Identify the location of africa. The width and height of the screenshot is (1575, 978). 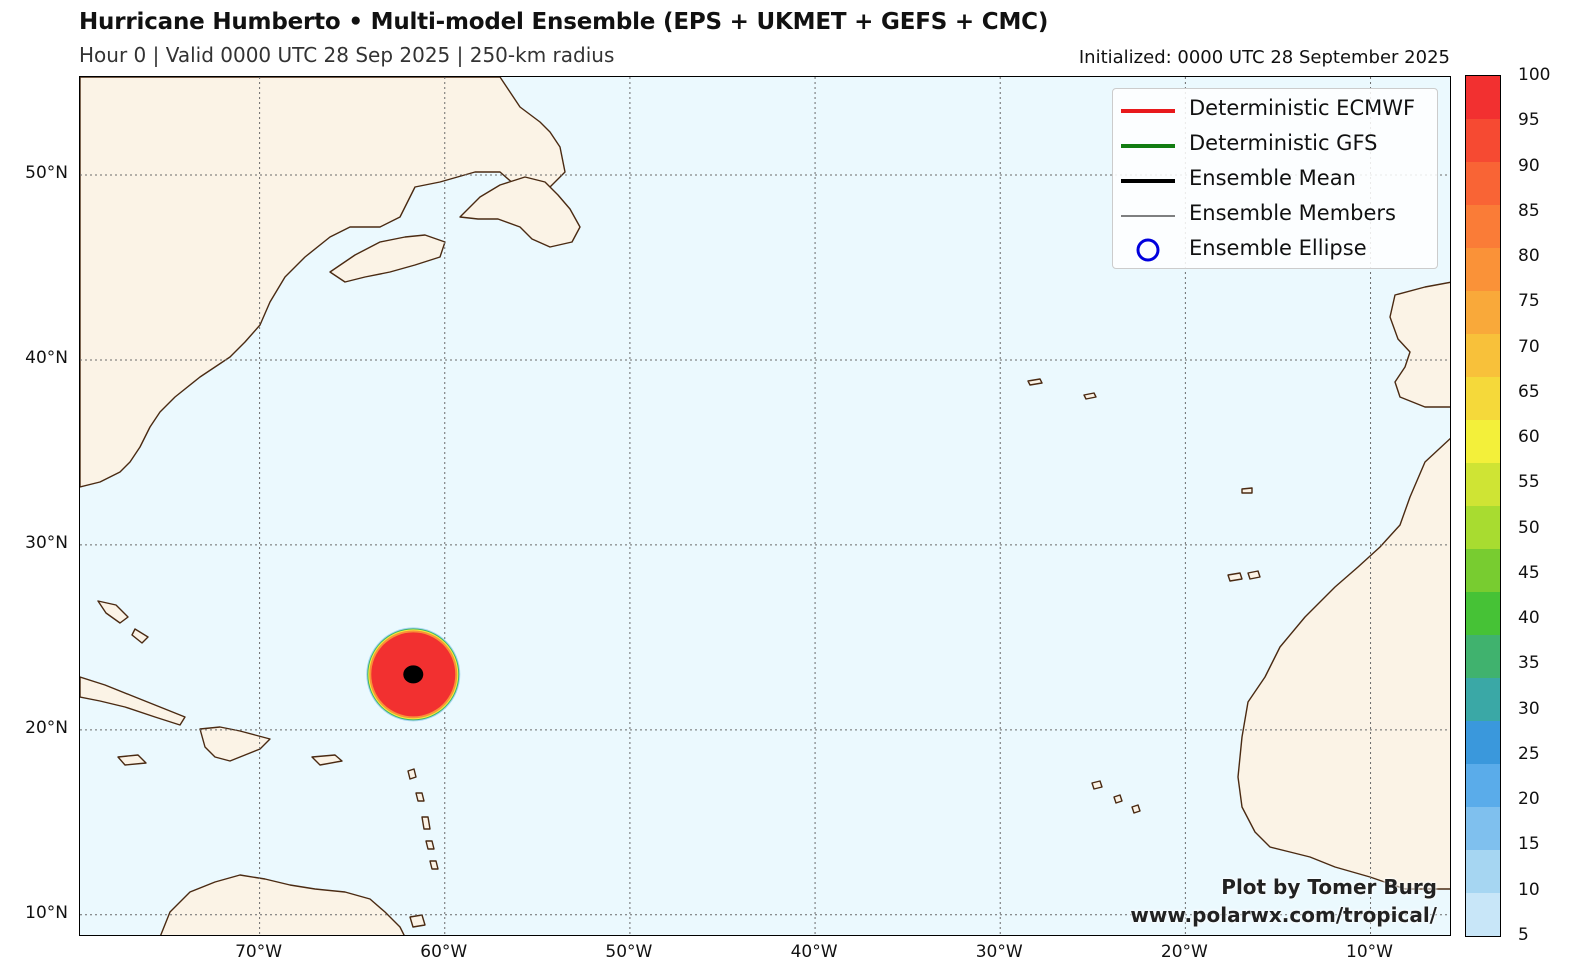
(1343, 663).